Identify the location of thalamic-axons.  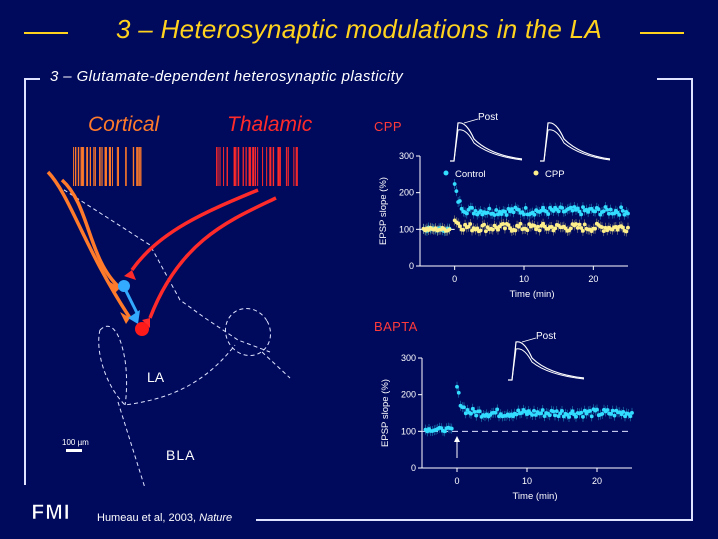
(203, 253).